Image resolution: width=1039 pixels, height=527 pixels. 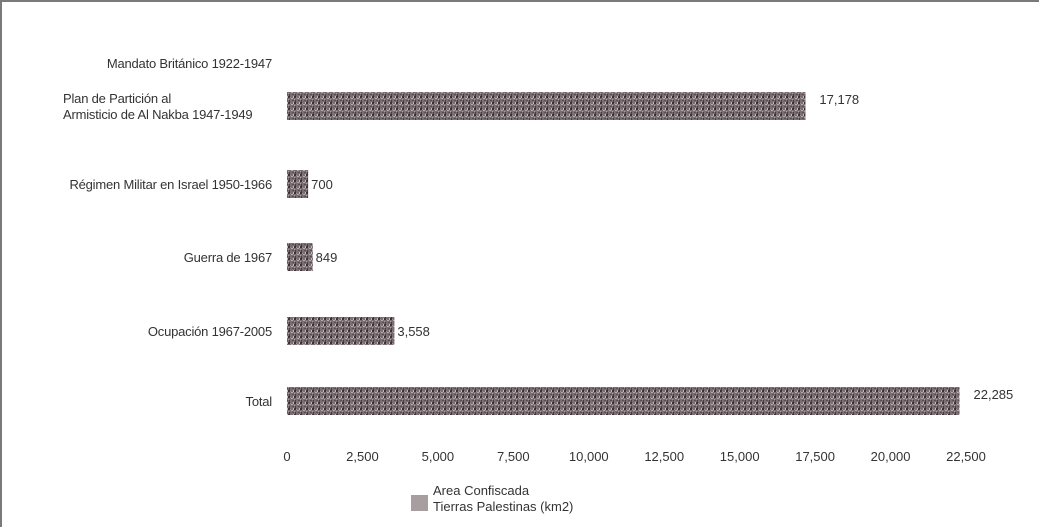 What do you see at coordinates (513, 456) in the screenshot?
I see `x-tick-label: 7,500` at bounding box center [513, 456].